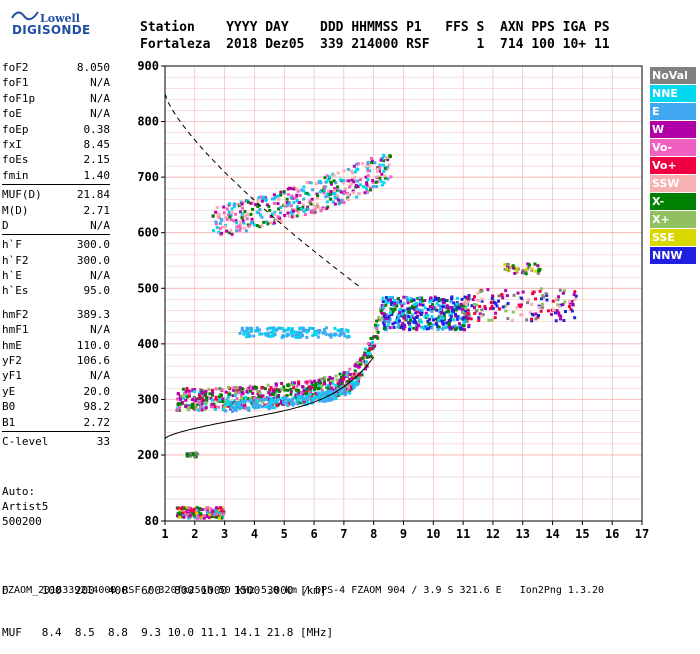 The image size is (700, 654). Describe the element at coordinates (313, 534) in the screenshot. I see `x-tick-label: 6` at that location.